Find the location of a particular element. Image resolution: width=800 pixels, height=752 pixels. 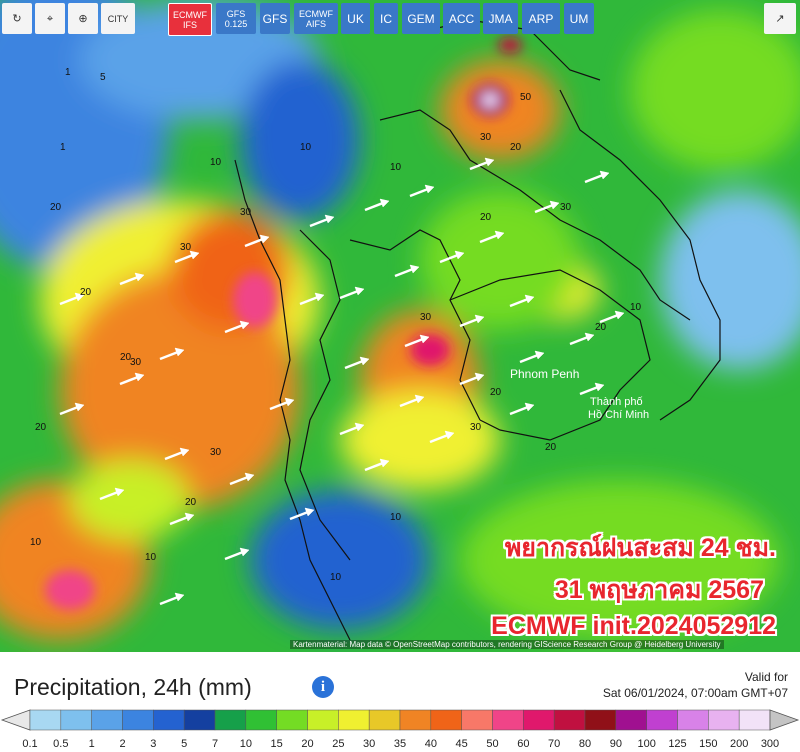

legend-label: 0.5 is located at coordinates (60, 744).